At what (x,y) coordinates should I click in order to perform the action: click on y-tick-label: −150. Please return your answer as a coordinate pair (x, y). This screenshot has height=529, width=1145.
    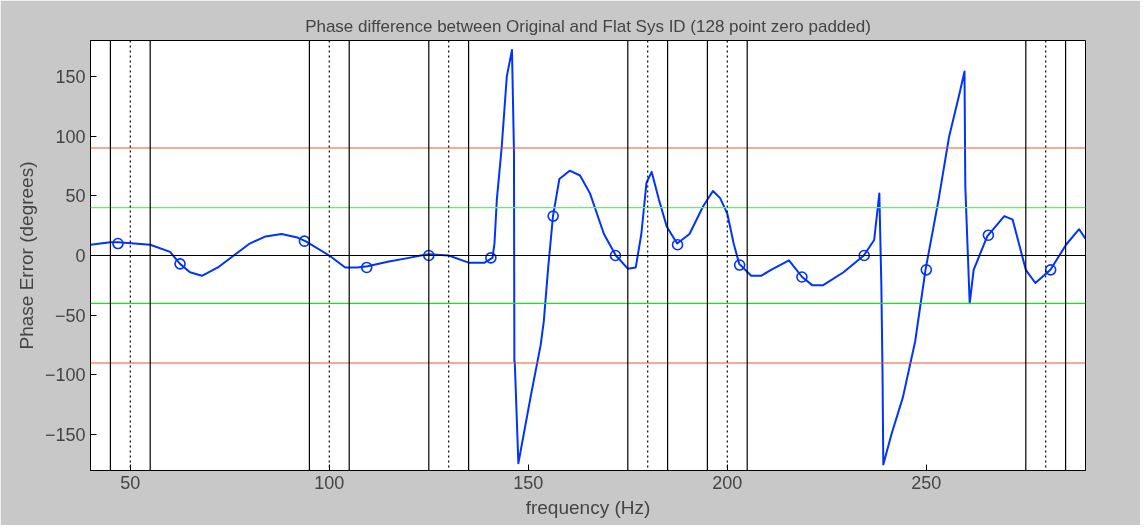
    Looking at the image, I should click on (65, 435).